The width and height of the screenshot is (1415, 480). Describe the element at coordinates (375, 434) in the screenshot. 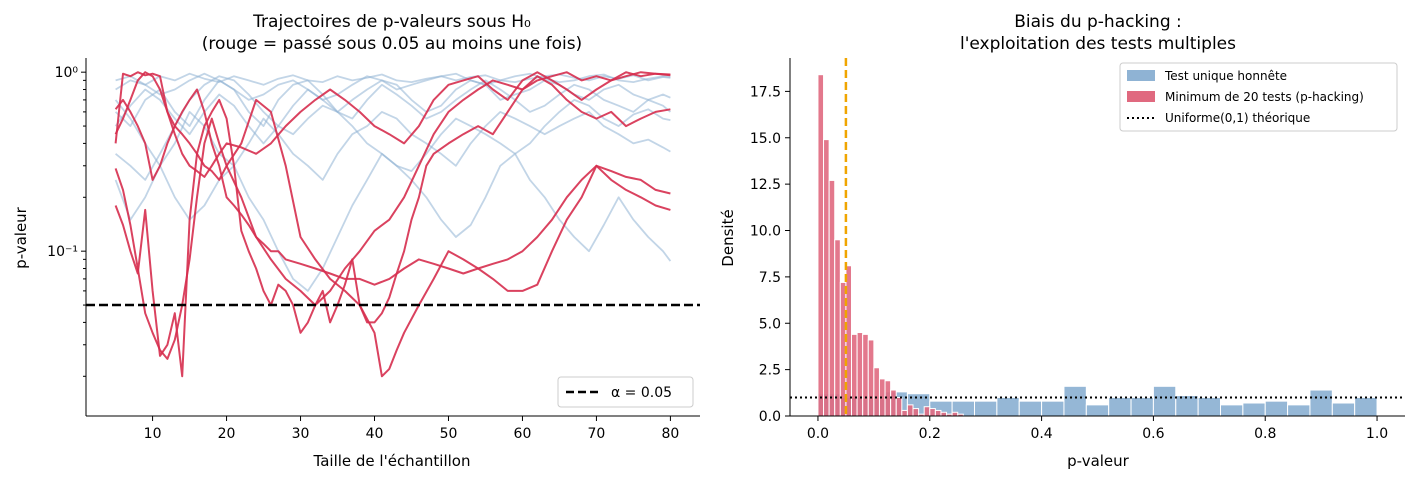

I see `left-x-tick-label: 40` at that location.